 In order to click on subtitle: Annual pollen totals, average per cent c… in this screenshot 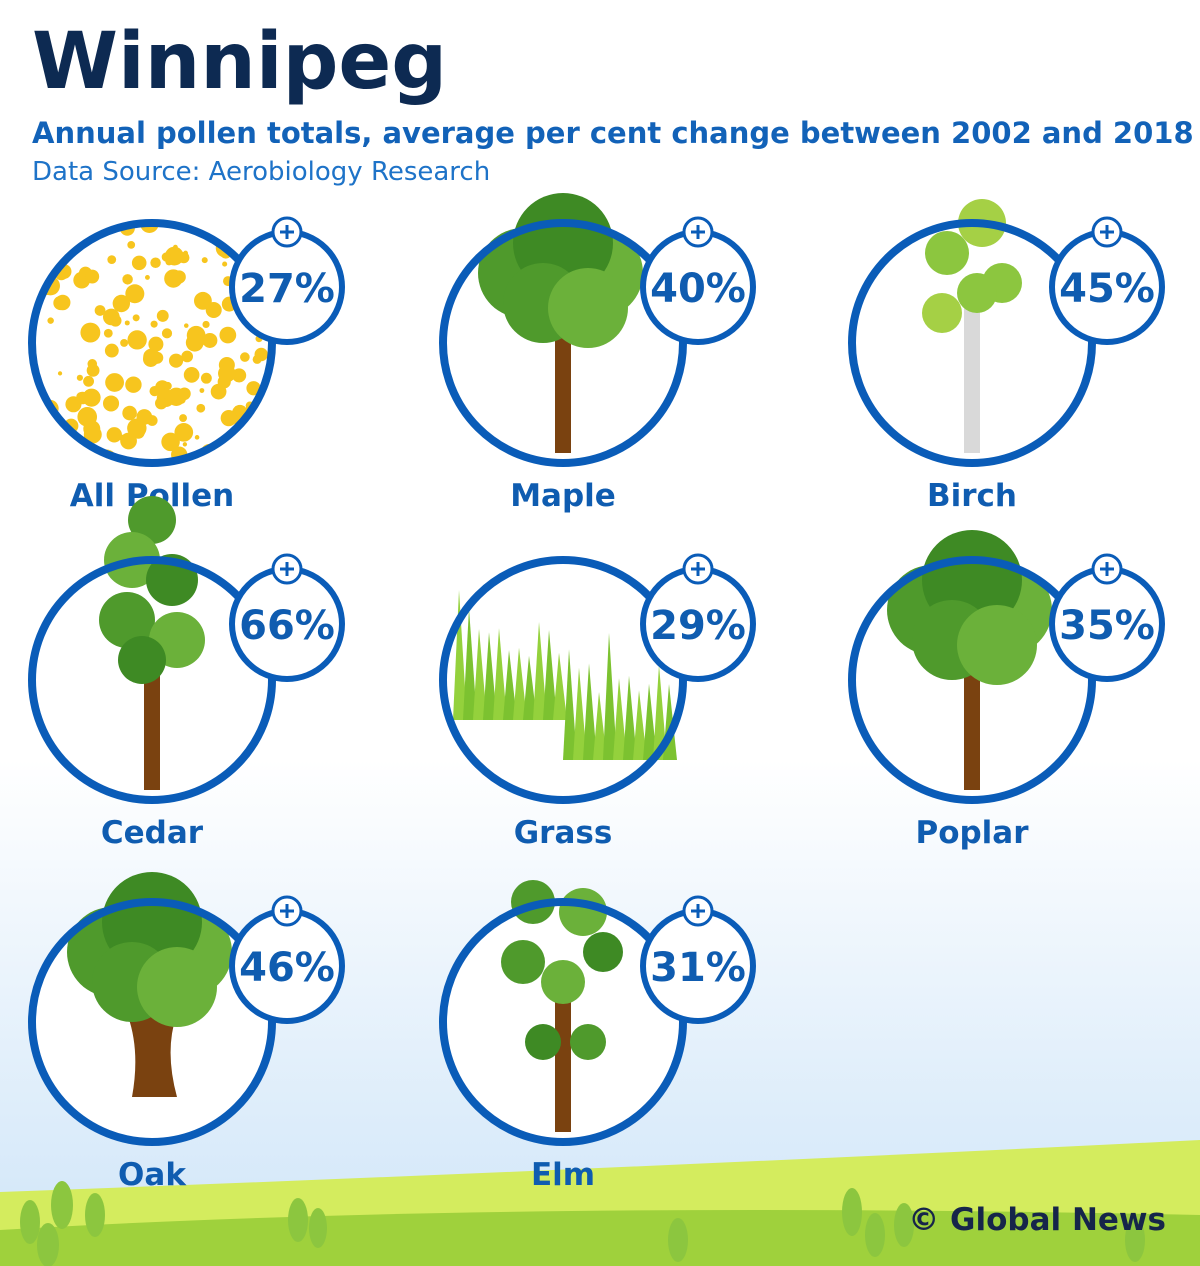, I will do `click(613, 133)`.